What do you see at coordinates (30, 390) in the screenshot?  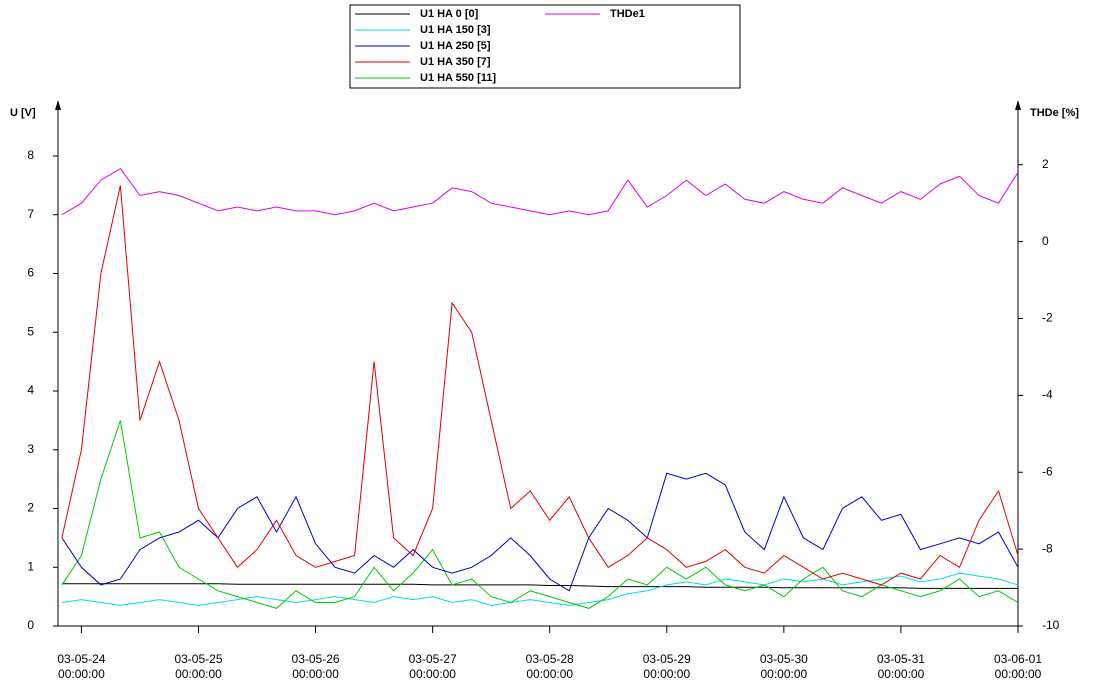 I see `y-tick-label: 4` at bounding box center [30, 390].